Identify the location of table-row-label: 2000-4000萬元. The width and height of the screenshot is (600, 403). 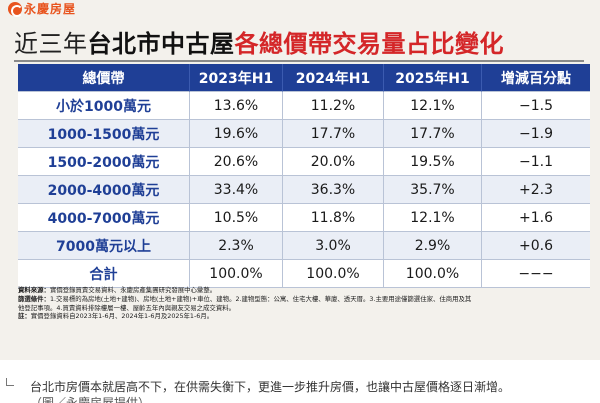
(104, 190).